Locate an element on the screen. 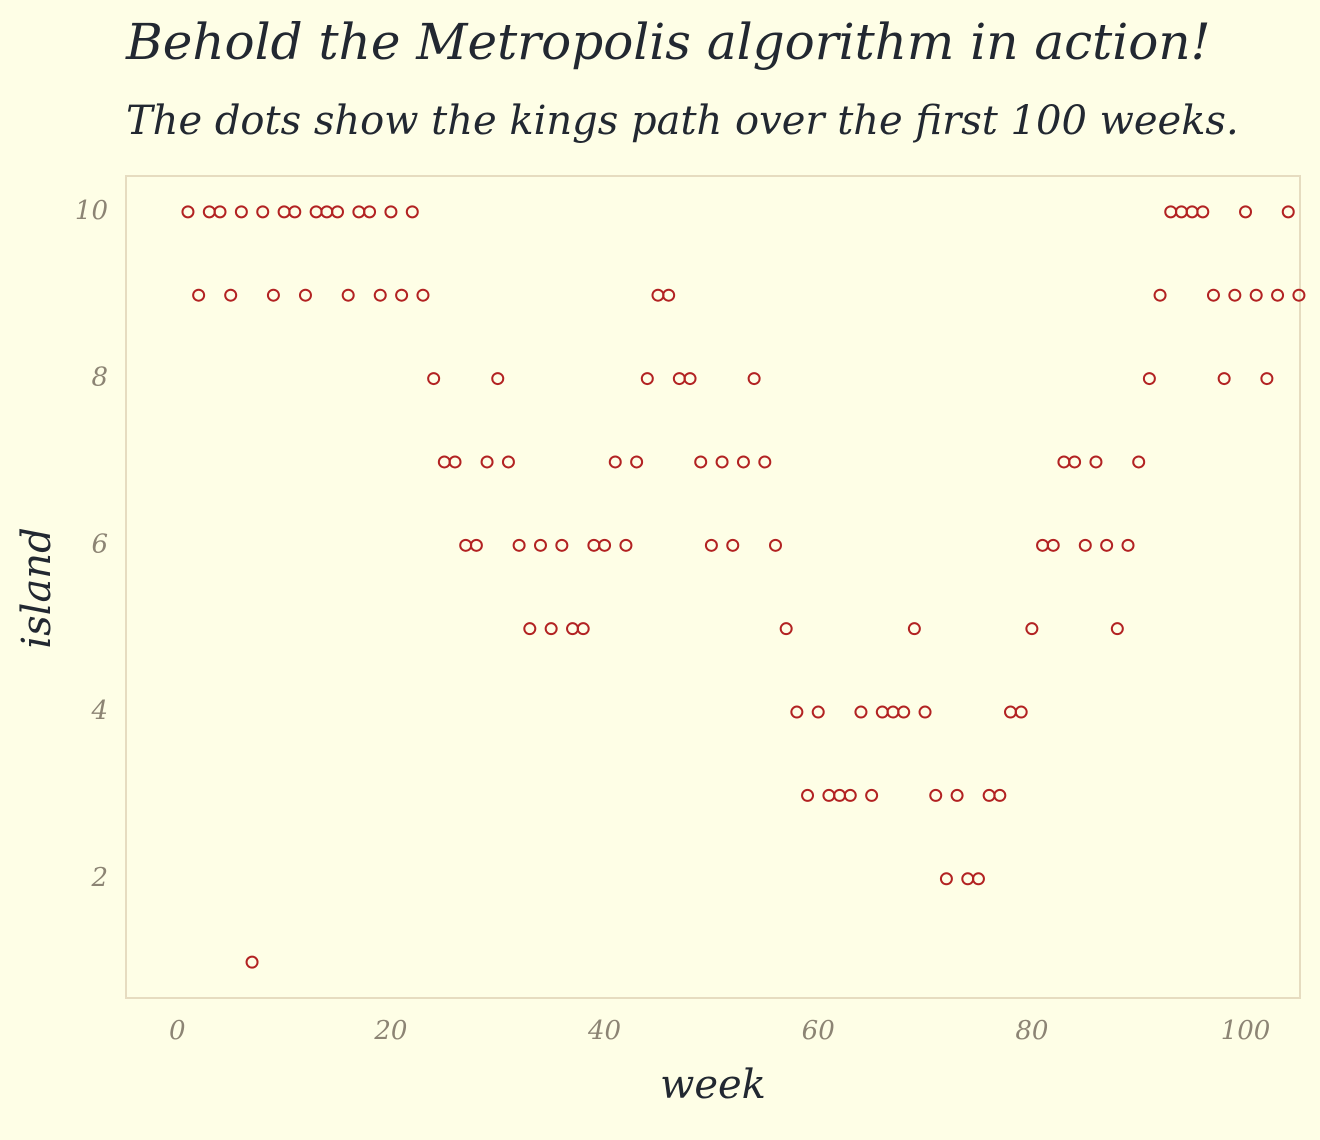 Image resolution: width=1320 pixels, height=1140 pixels. x-tick-label: 60 is located at coordinates (818, 1031).